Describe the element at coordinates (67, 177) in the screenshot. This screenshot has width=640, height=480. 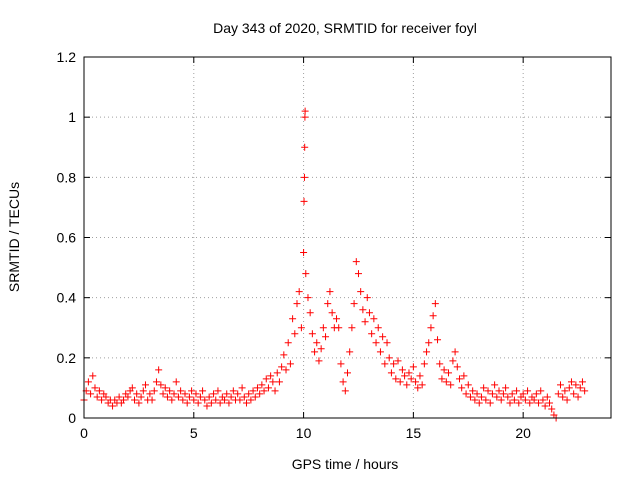
I see `y-tick-label: 0.8` at that location.